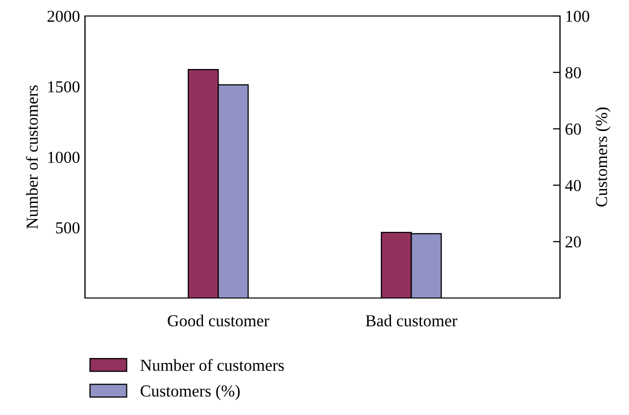 Image resolution: width=629 pixels, height=415 pixels. I want to click on y-tick-label: 2000, so click(64, 16).